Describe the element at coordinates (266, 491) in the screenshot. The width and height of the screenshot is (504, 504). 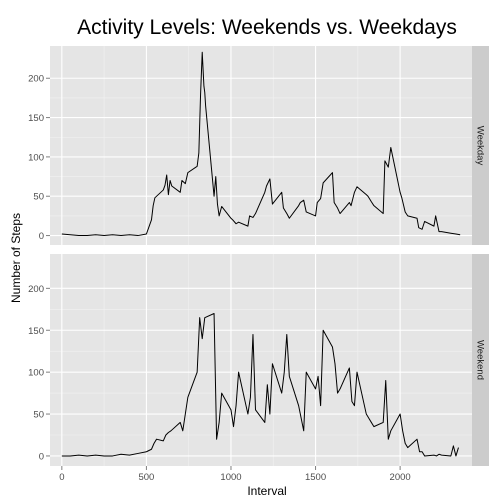
I see `x-axis-title: Interval` at that location.